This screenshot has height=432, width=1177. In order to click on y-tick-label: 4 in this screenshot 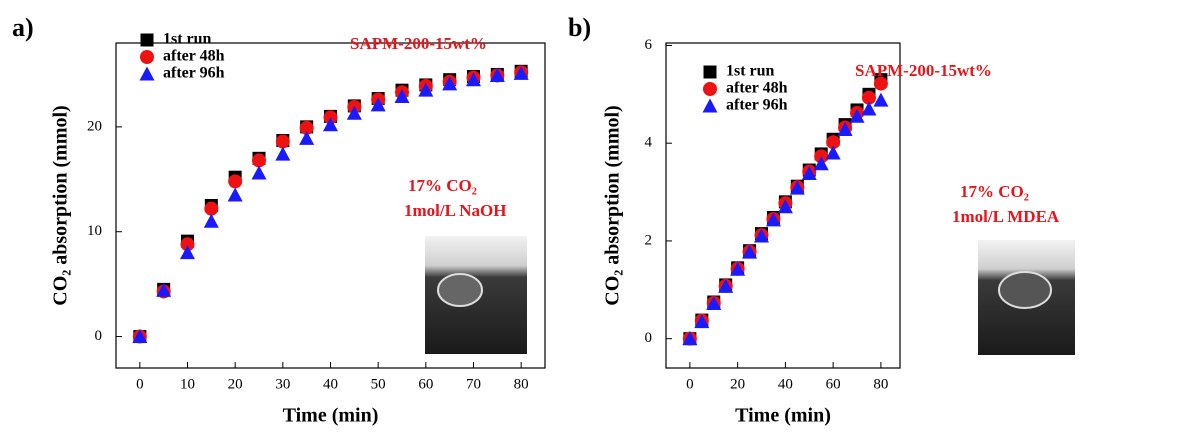, I will do `click(649, 143)`.